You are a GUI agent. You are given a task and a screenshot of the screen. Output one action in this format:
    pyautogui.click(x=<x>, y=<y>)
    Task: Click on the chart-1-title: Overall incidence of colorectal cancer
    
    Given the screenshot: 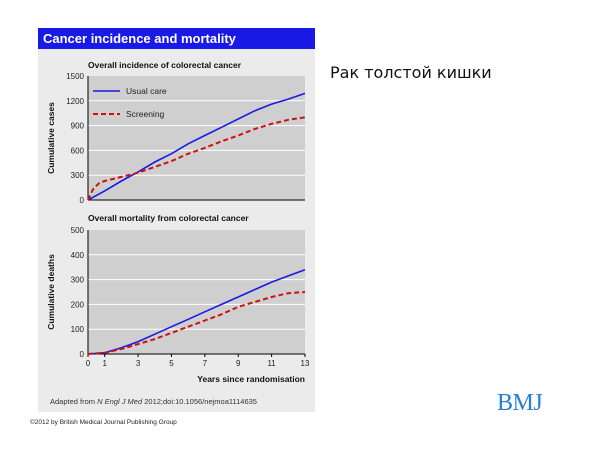 What is the action you would take?
    pyautogui.click(x=165, y=65)
    